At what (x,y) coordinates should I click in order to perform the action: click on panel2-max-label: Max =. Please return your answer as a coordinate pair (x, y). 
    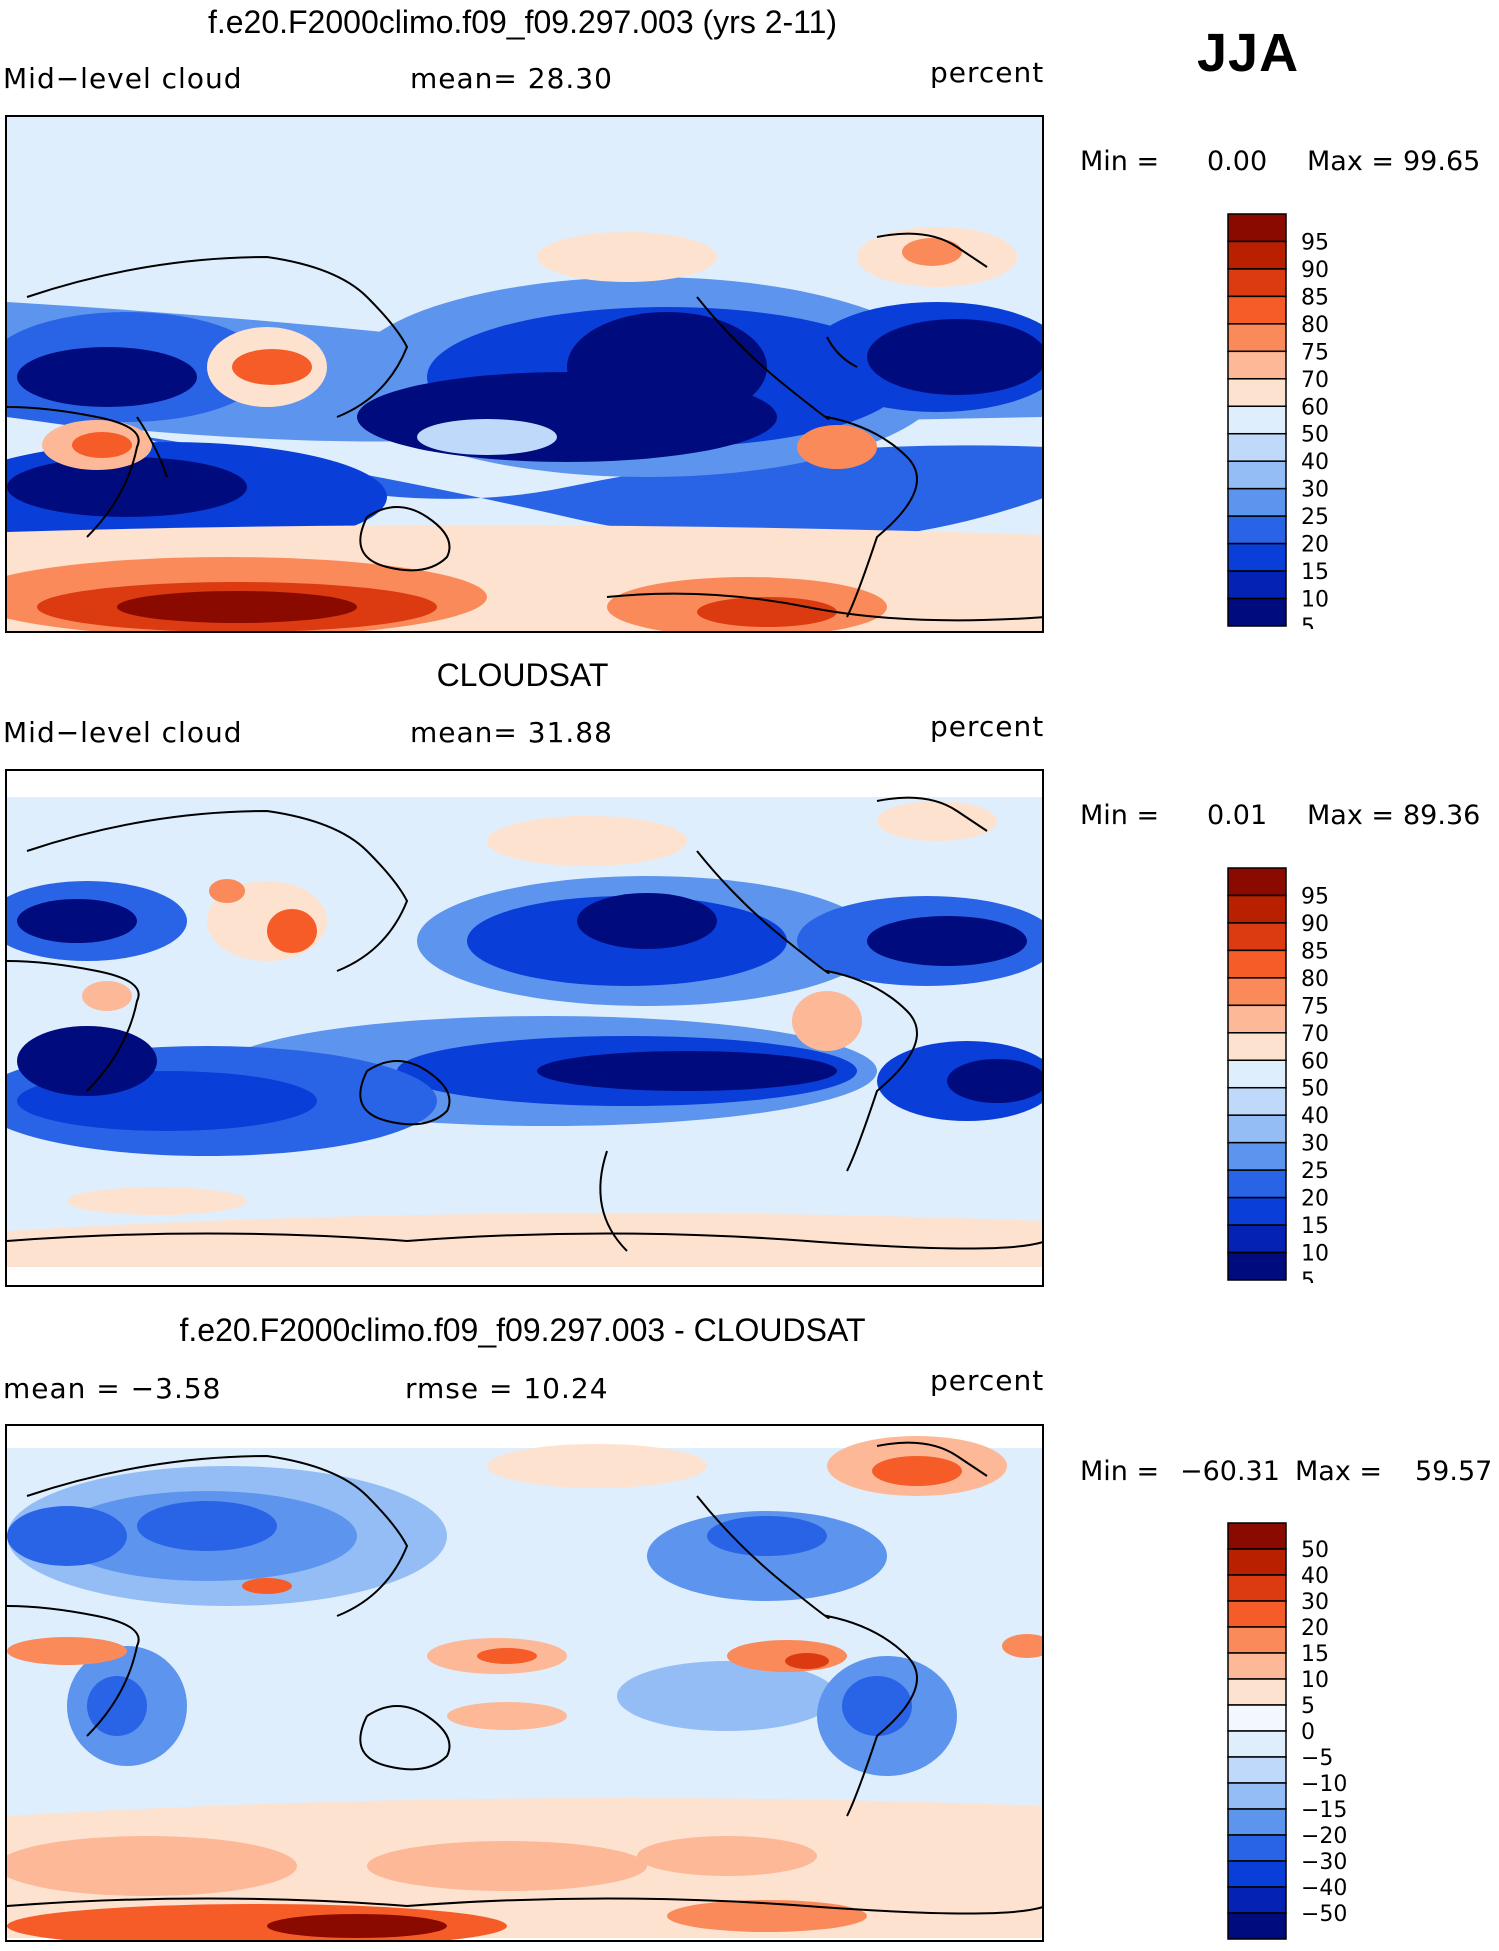
    Looking at the image, I should click on (1351, 815).